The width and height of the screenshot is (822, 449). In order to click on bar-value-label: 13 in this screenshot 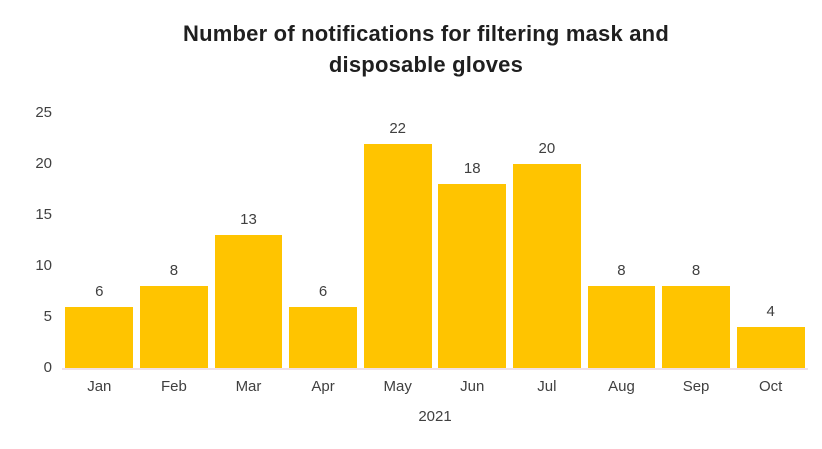, I will do `click(248, 220)`.